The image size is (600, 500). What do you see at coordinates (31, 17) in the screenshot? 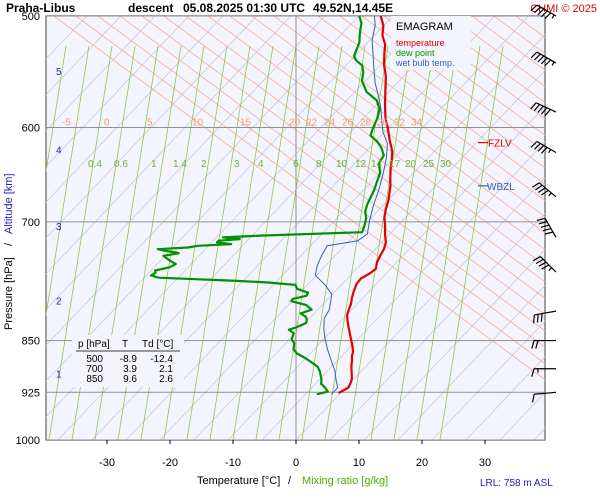
I see `pressure-tick-label: 500` at bounding box center [31, 17].